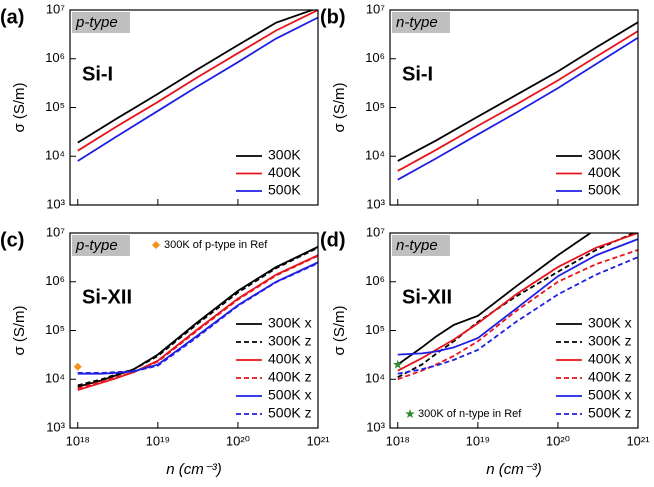  I want to click on annotation-text: 300K of n-type in Ref, so click(470, 414).